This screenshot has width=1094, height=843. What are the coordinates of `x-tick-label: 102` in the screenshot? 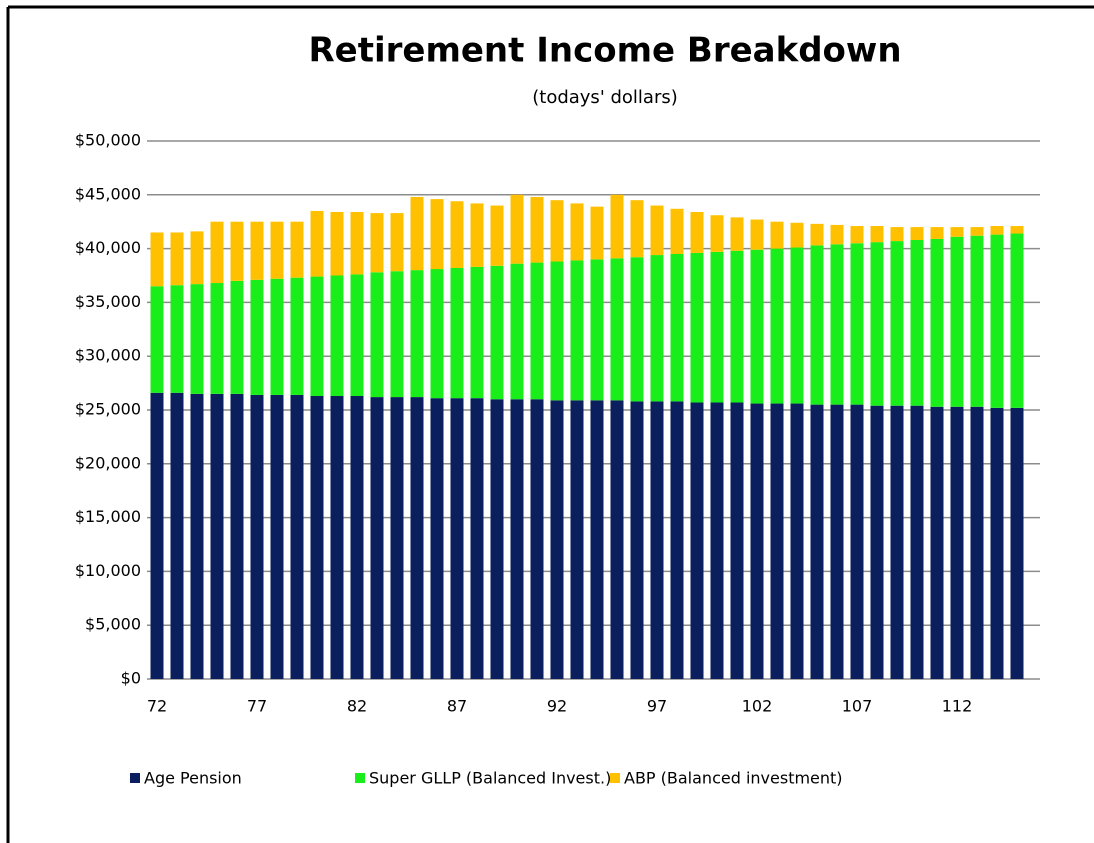 It's located at (757, 706).